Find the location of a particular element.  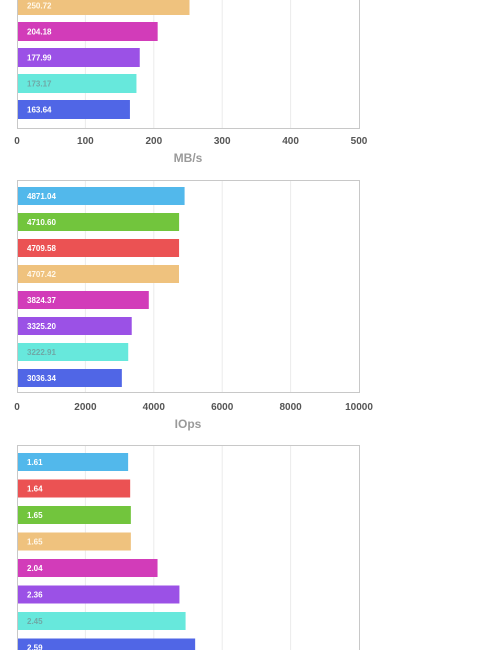

bar-value-label: 177.99 is located at coordinates (39, 58).